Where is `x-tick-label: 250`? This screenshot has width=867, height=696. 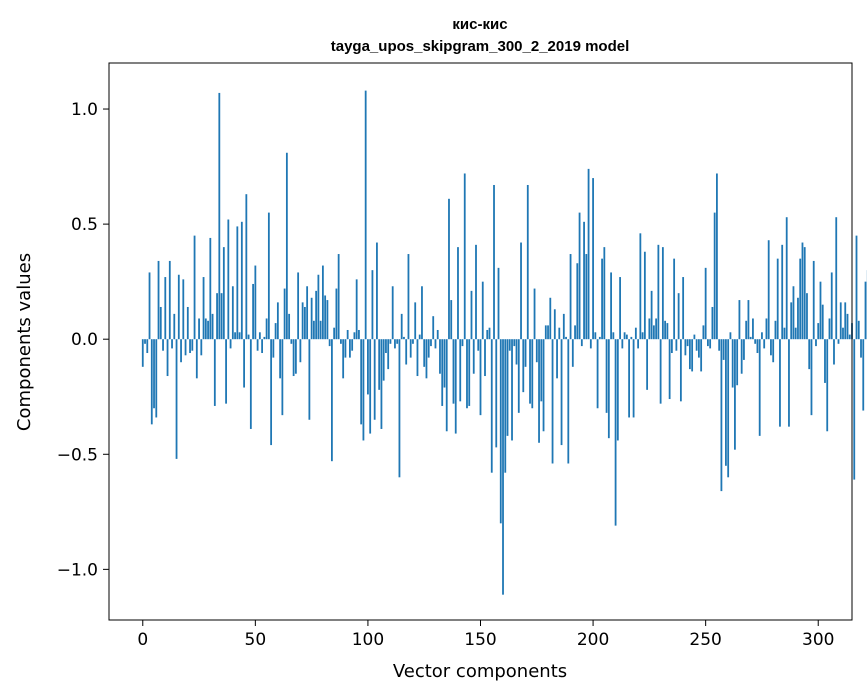
x-tick-label: 250 is located at coordinates (705, 640).